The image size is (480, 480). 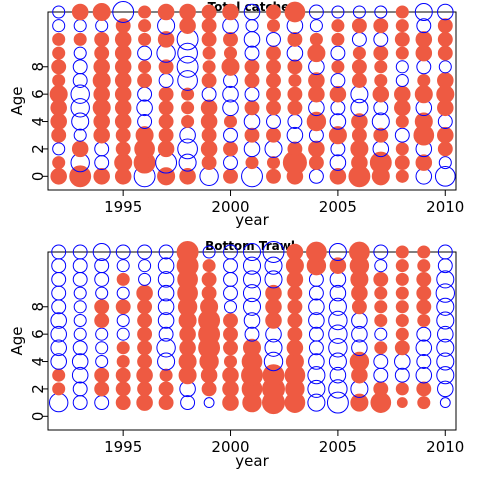 What do you see at coordinates (38, 67) in the screenshot?
I see `y-tick-label: 8` at bounding box center [38, 67].